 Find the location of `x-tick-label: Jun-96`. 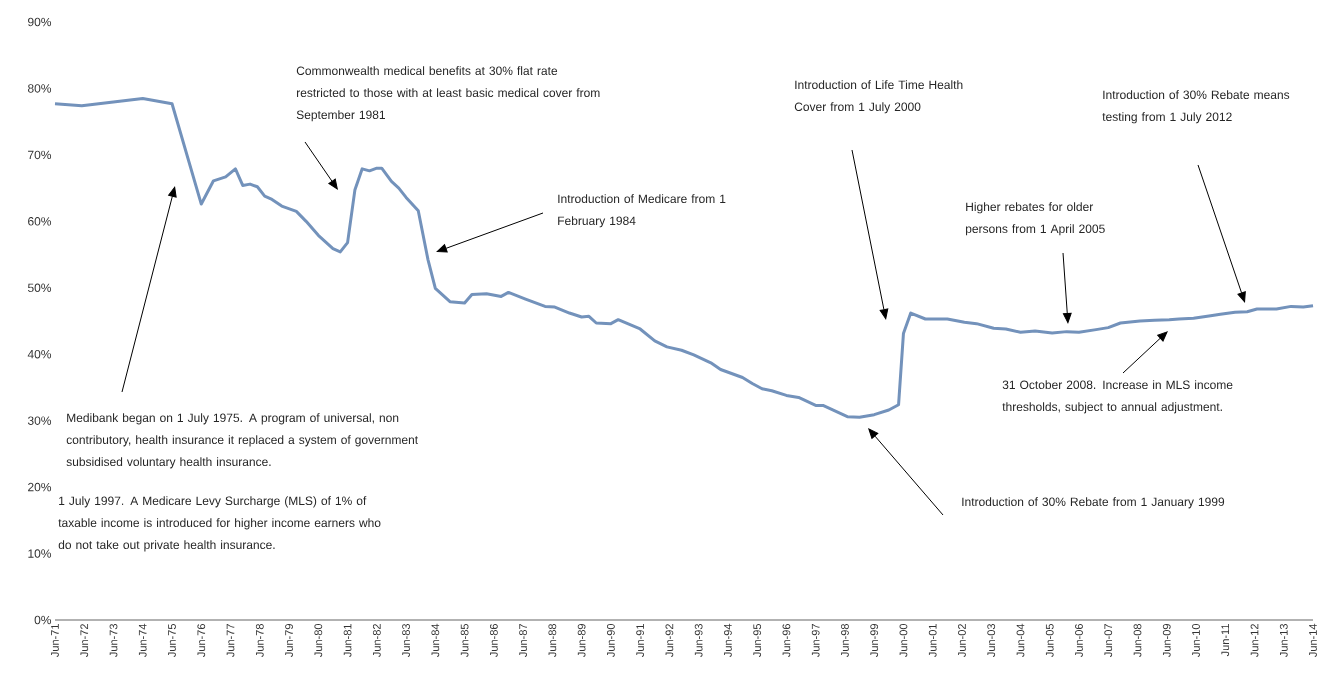

x-tick-label: Jun-96 is located at coordinates (786, 640).